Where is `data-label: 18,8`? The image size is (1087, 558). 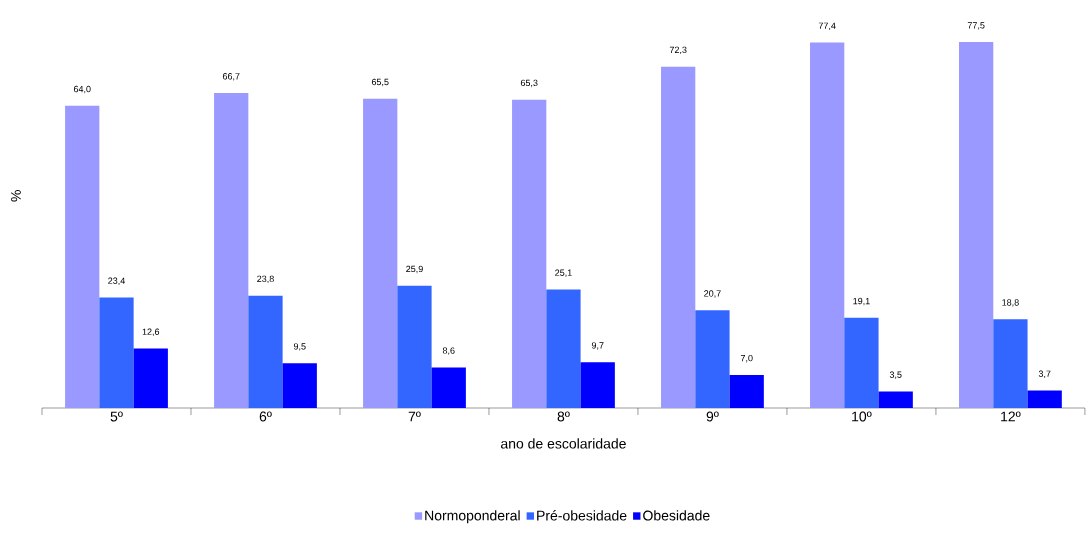 data-label: 18,8 is located at coordinates (1010, 303).